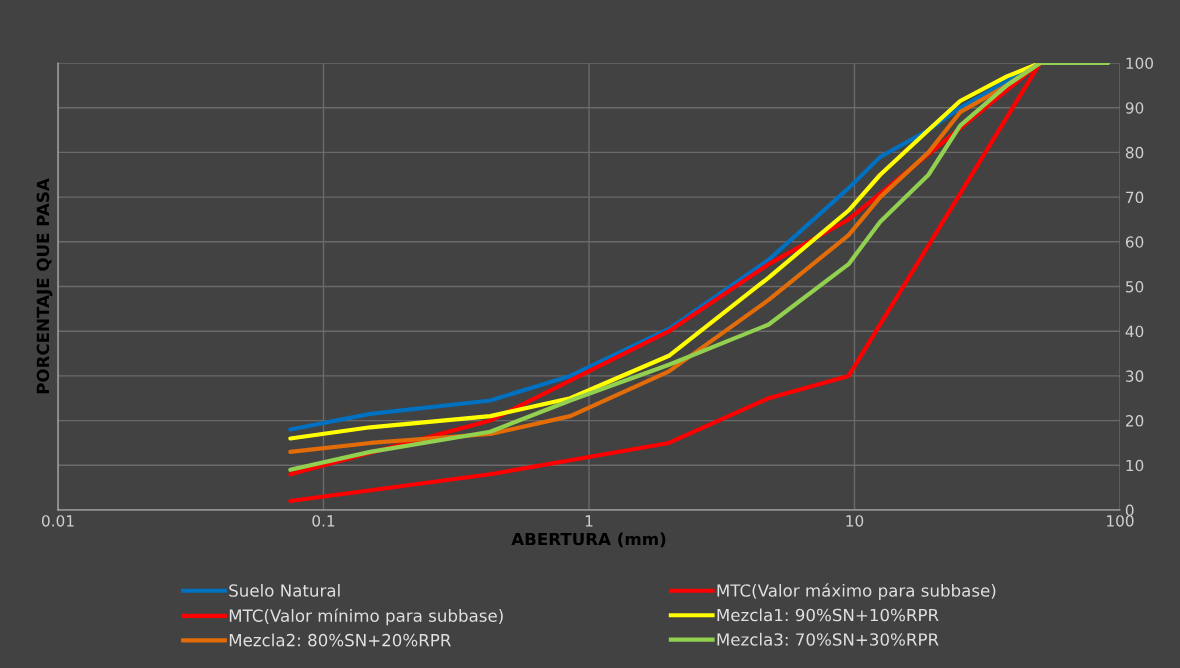 This screenshot has width=1180, height=668. I want to click on y-tick-label: 20, so click(1134, 421).